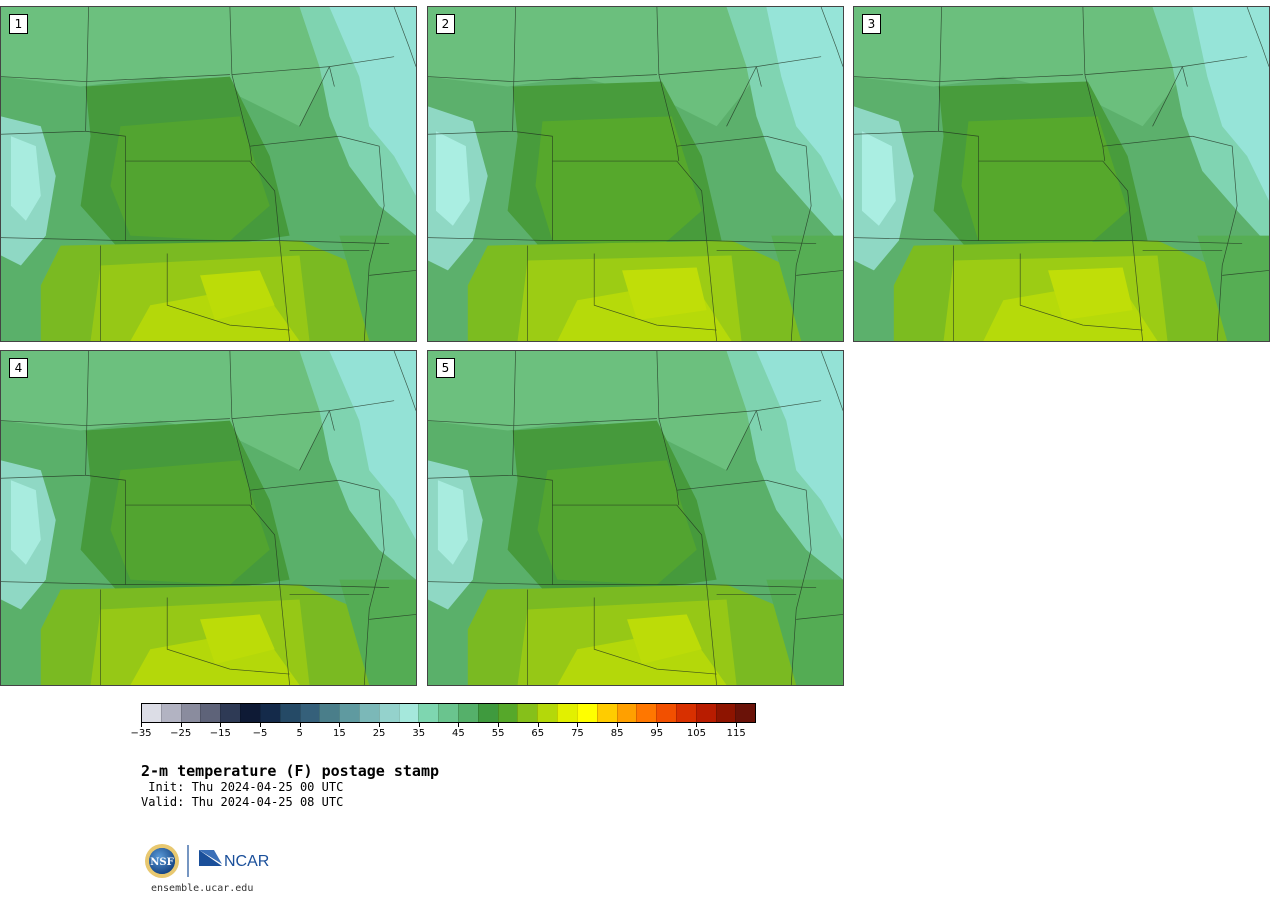  I want to click on nsf-seal-icon: NSF, so click(162, 861).